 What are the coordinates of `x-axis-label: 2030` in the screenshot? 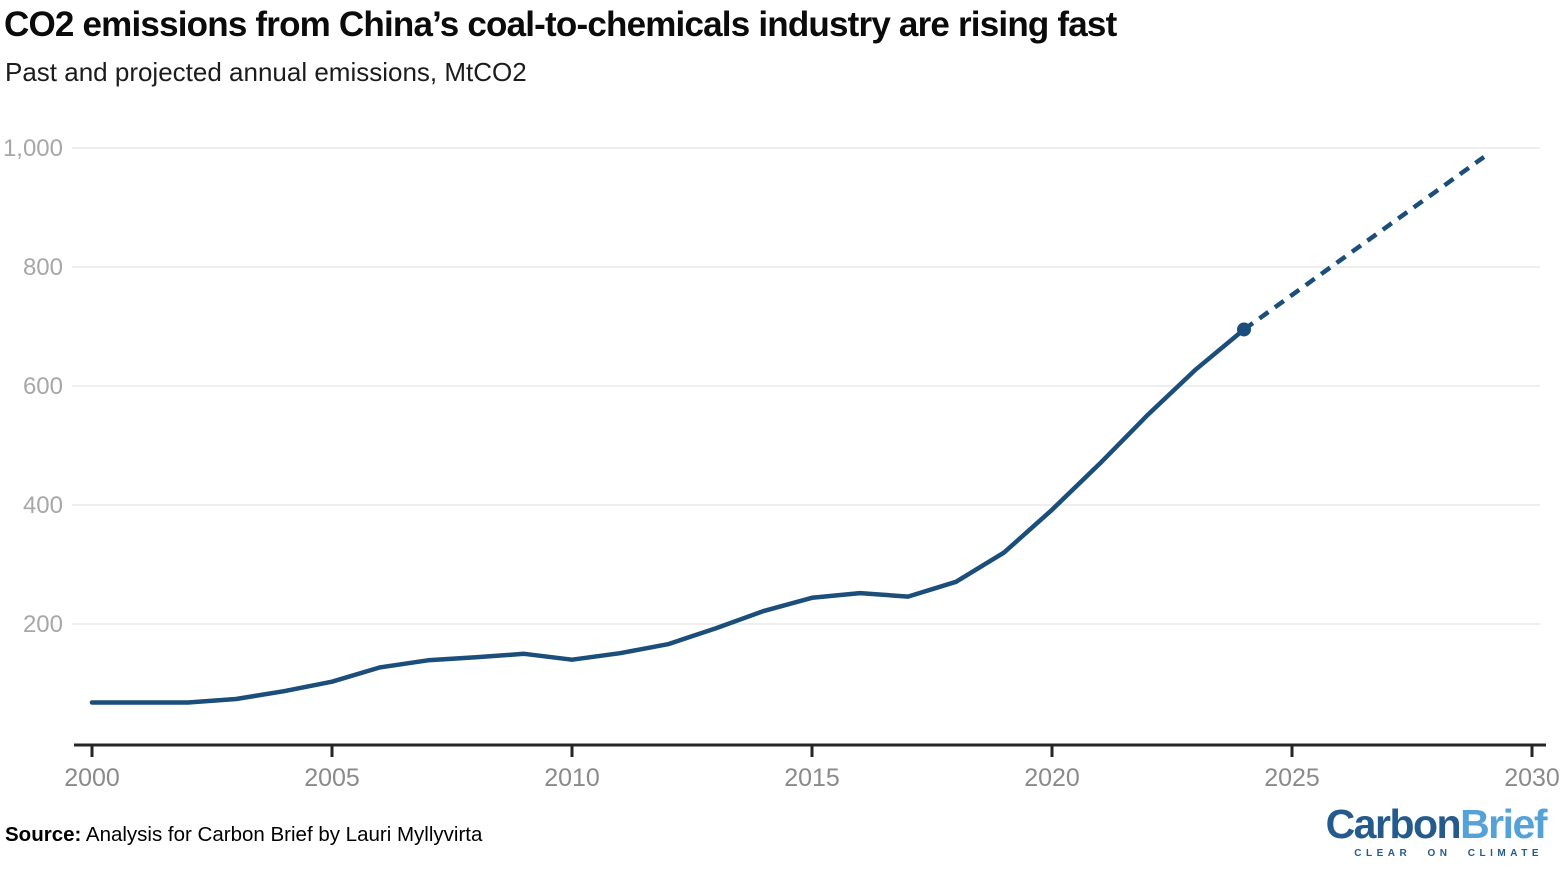 It's located at (1532, 778).